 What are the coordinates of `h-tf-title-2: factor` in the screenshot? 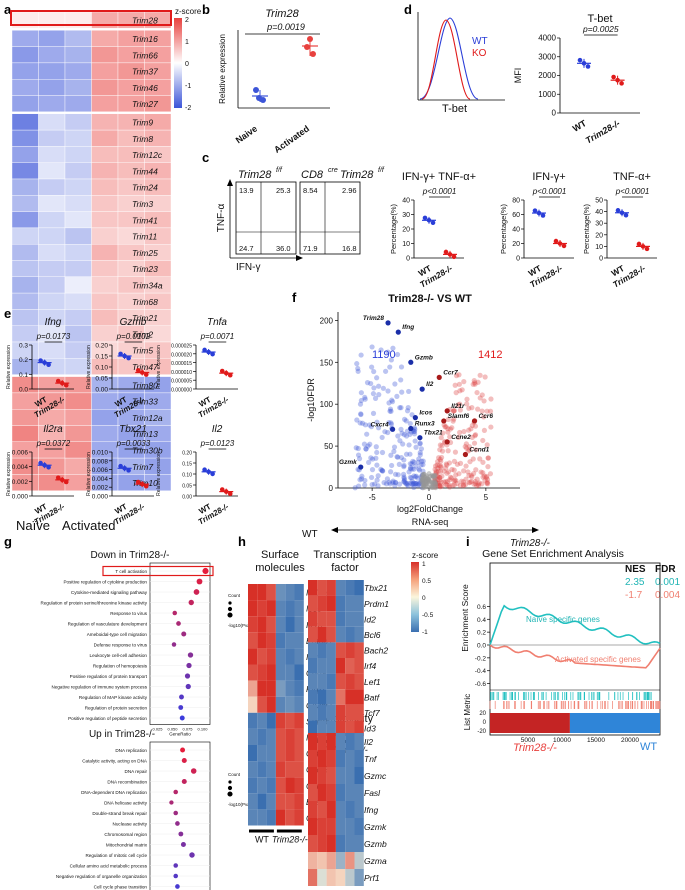 It's located at (345, 568).